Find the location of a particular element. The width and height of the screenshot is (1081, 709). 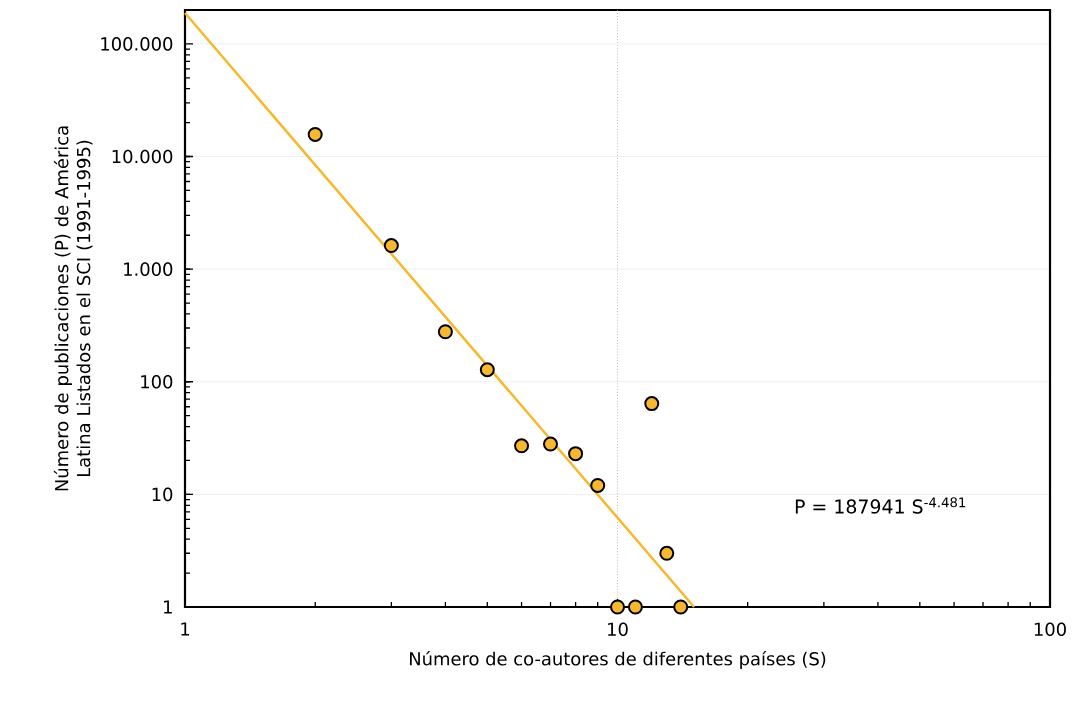

y-tick-label: 1.000 is located at coordinates (148, 269).